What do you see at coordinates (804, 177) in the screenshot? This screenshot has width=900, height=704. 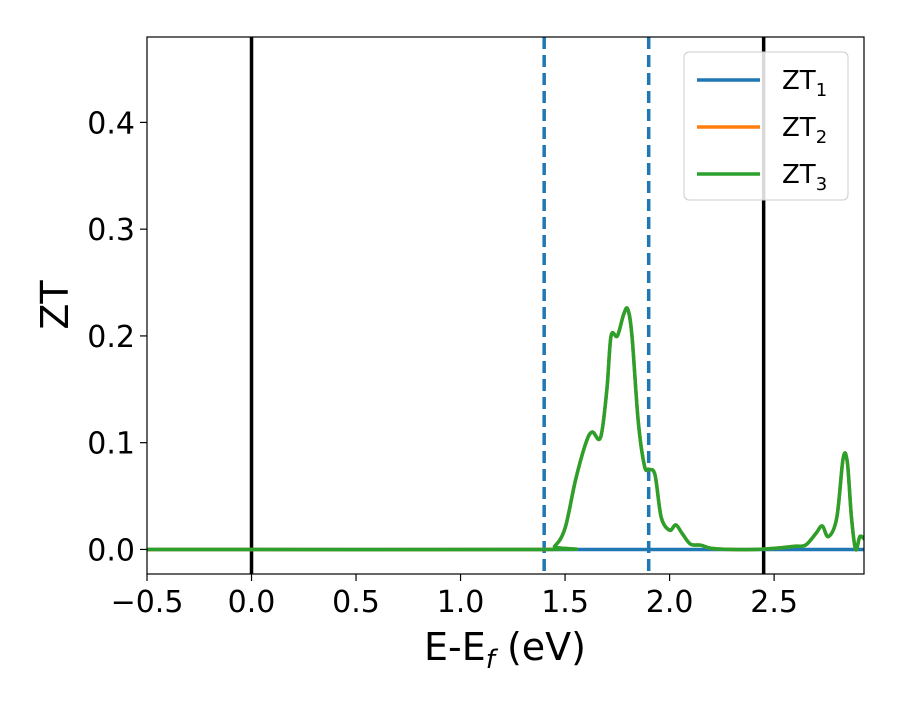 I see `legend-label-zt3: ZT3` at bounding box center [804, 177].